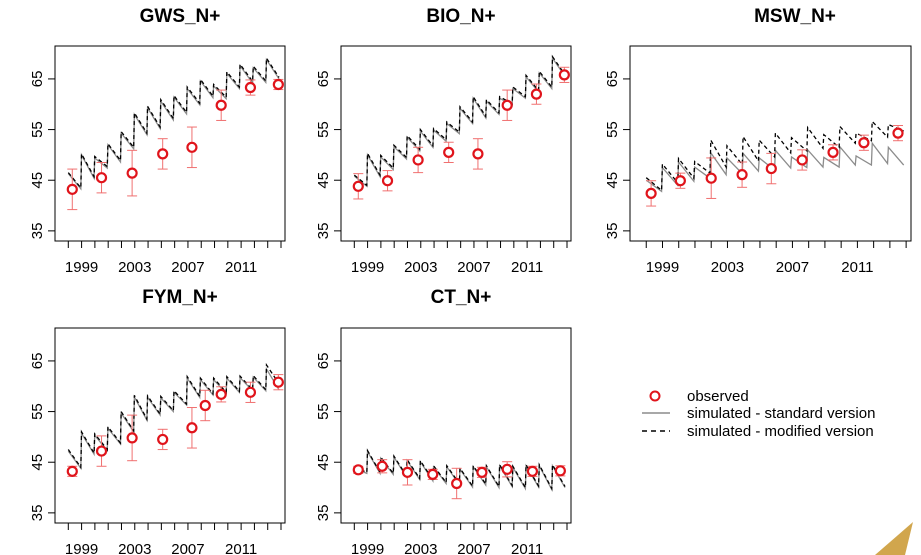  I want to click on legend-standard-label: simulated - standard version, so click(781, 413).